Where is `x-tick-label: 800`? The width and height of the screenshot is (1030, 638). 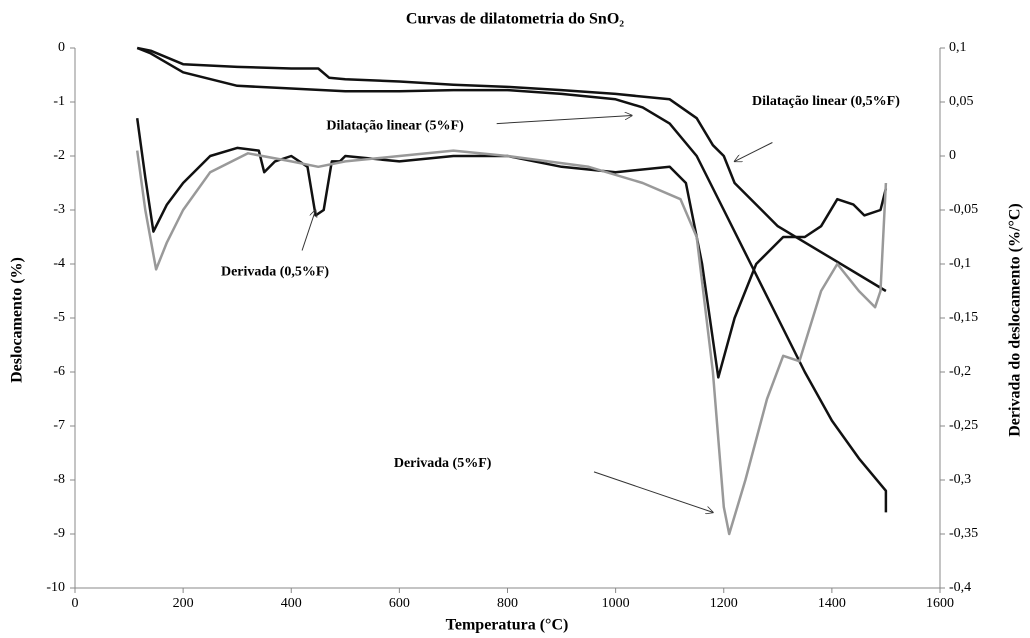
x-tick-label: 800 is located at coordinates (507, 603).